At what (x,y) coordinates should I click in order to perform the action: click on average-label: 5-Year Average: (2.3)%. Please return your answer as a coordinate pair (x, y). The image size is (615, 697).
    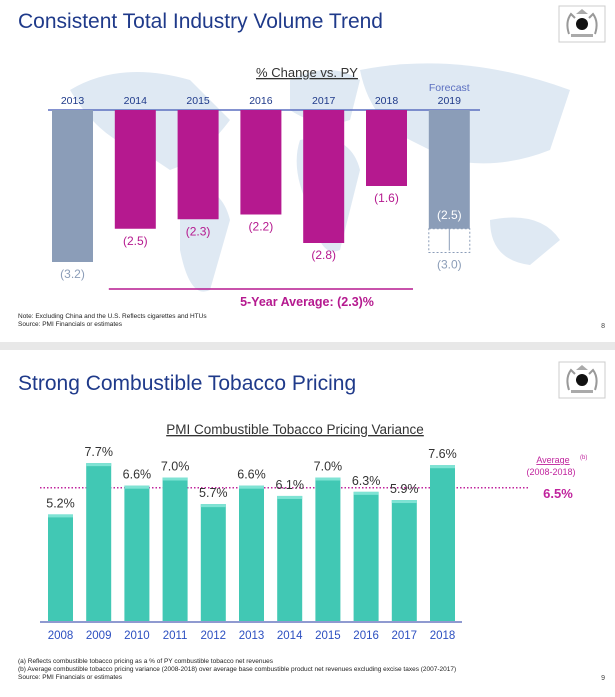
    Looking at the image, I should click on (307, 302).